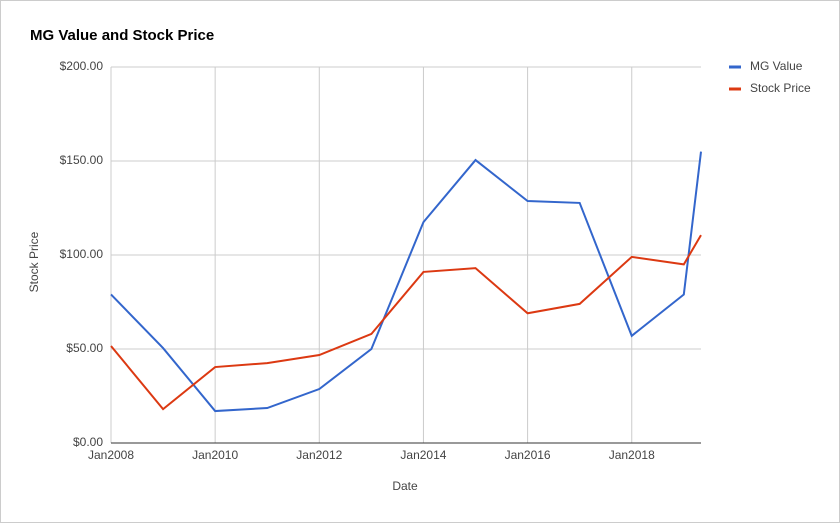 Image resolution: width=840 pixels, height=523 pixels. I want to click on y-tick-label: $100.00, so click(82, 254).